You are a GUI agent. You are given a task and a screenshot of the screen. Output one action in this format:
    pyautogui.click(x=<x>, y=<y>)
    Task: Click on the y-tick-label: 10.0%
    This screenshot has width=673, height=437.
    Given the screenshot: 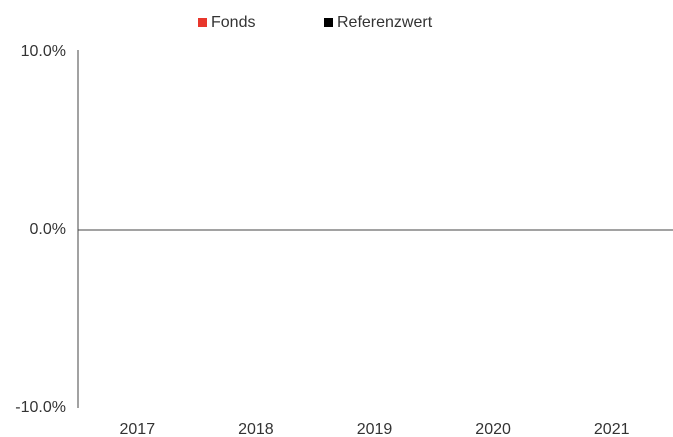 What is the action you would take?
    pyautogui.click(x=43, y=51)
    